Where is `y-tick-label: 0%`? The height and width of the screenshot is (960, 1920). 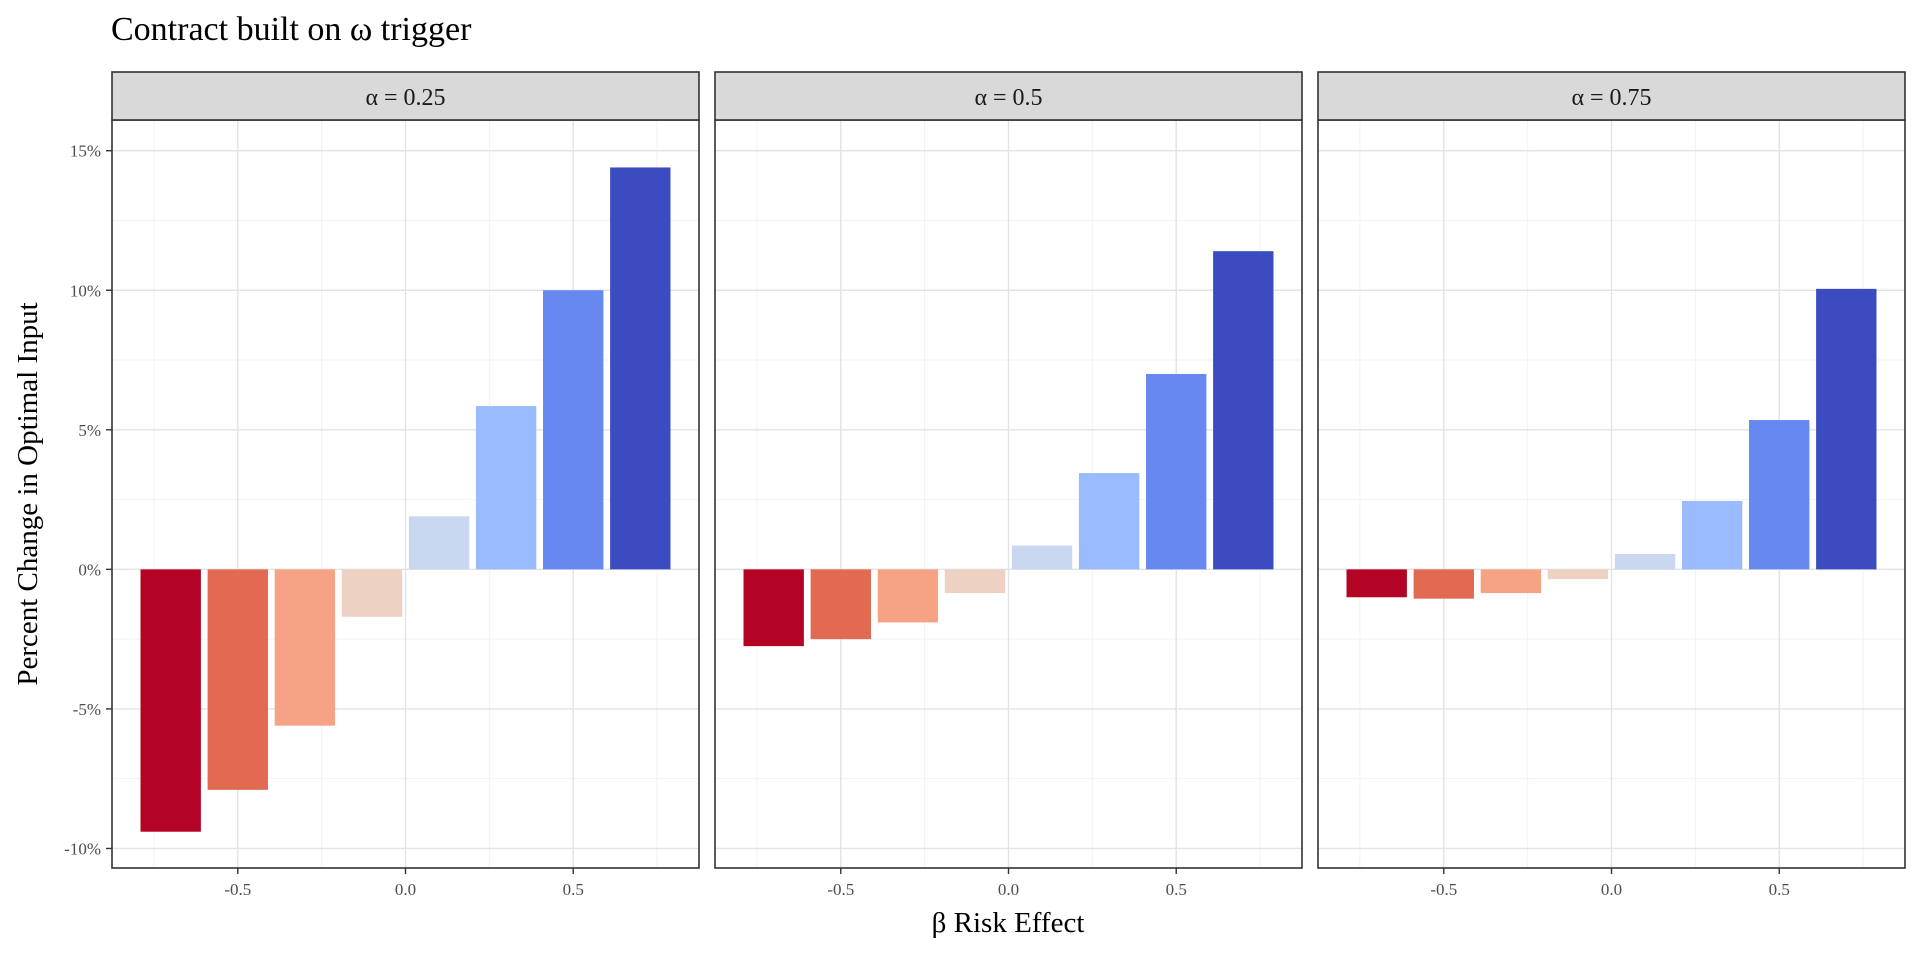 y-tick-label: 0% is located at coordinates (89, 569).